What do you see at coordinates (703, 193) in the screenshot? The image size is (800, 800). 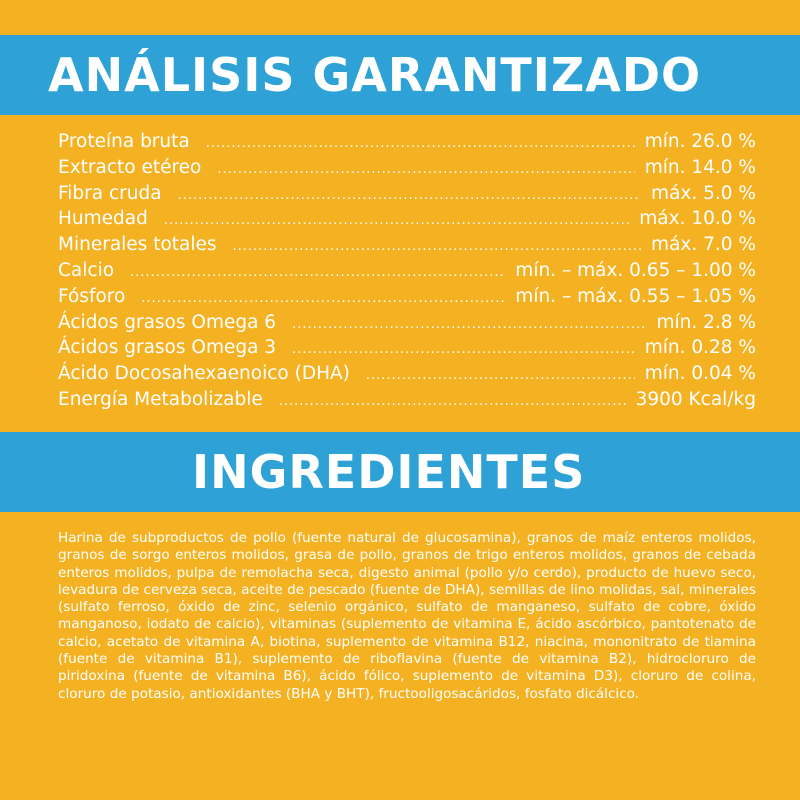 I see `row-value: máx. 5.0 %` at bounding box center [703, 193].